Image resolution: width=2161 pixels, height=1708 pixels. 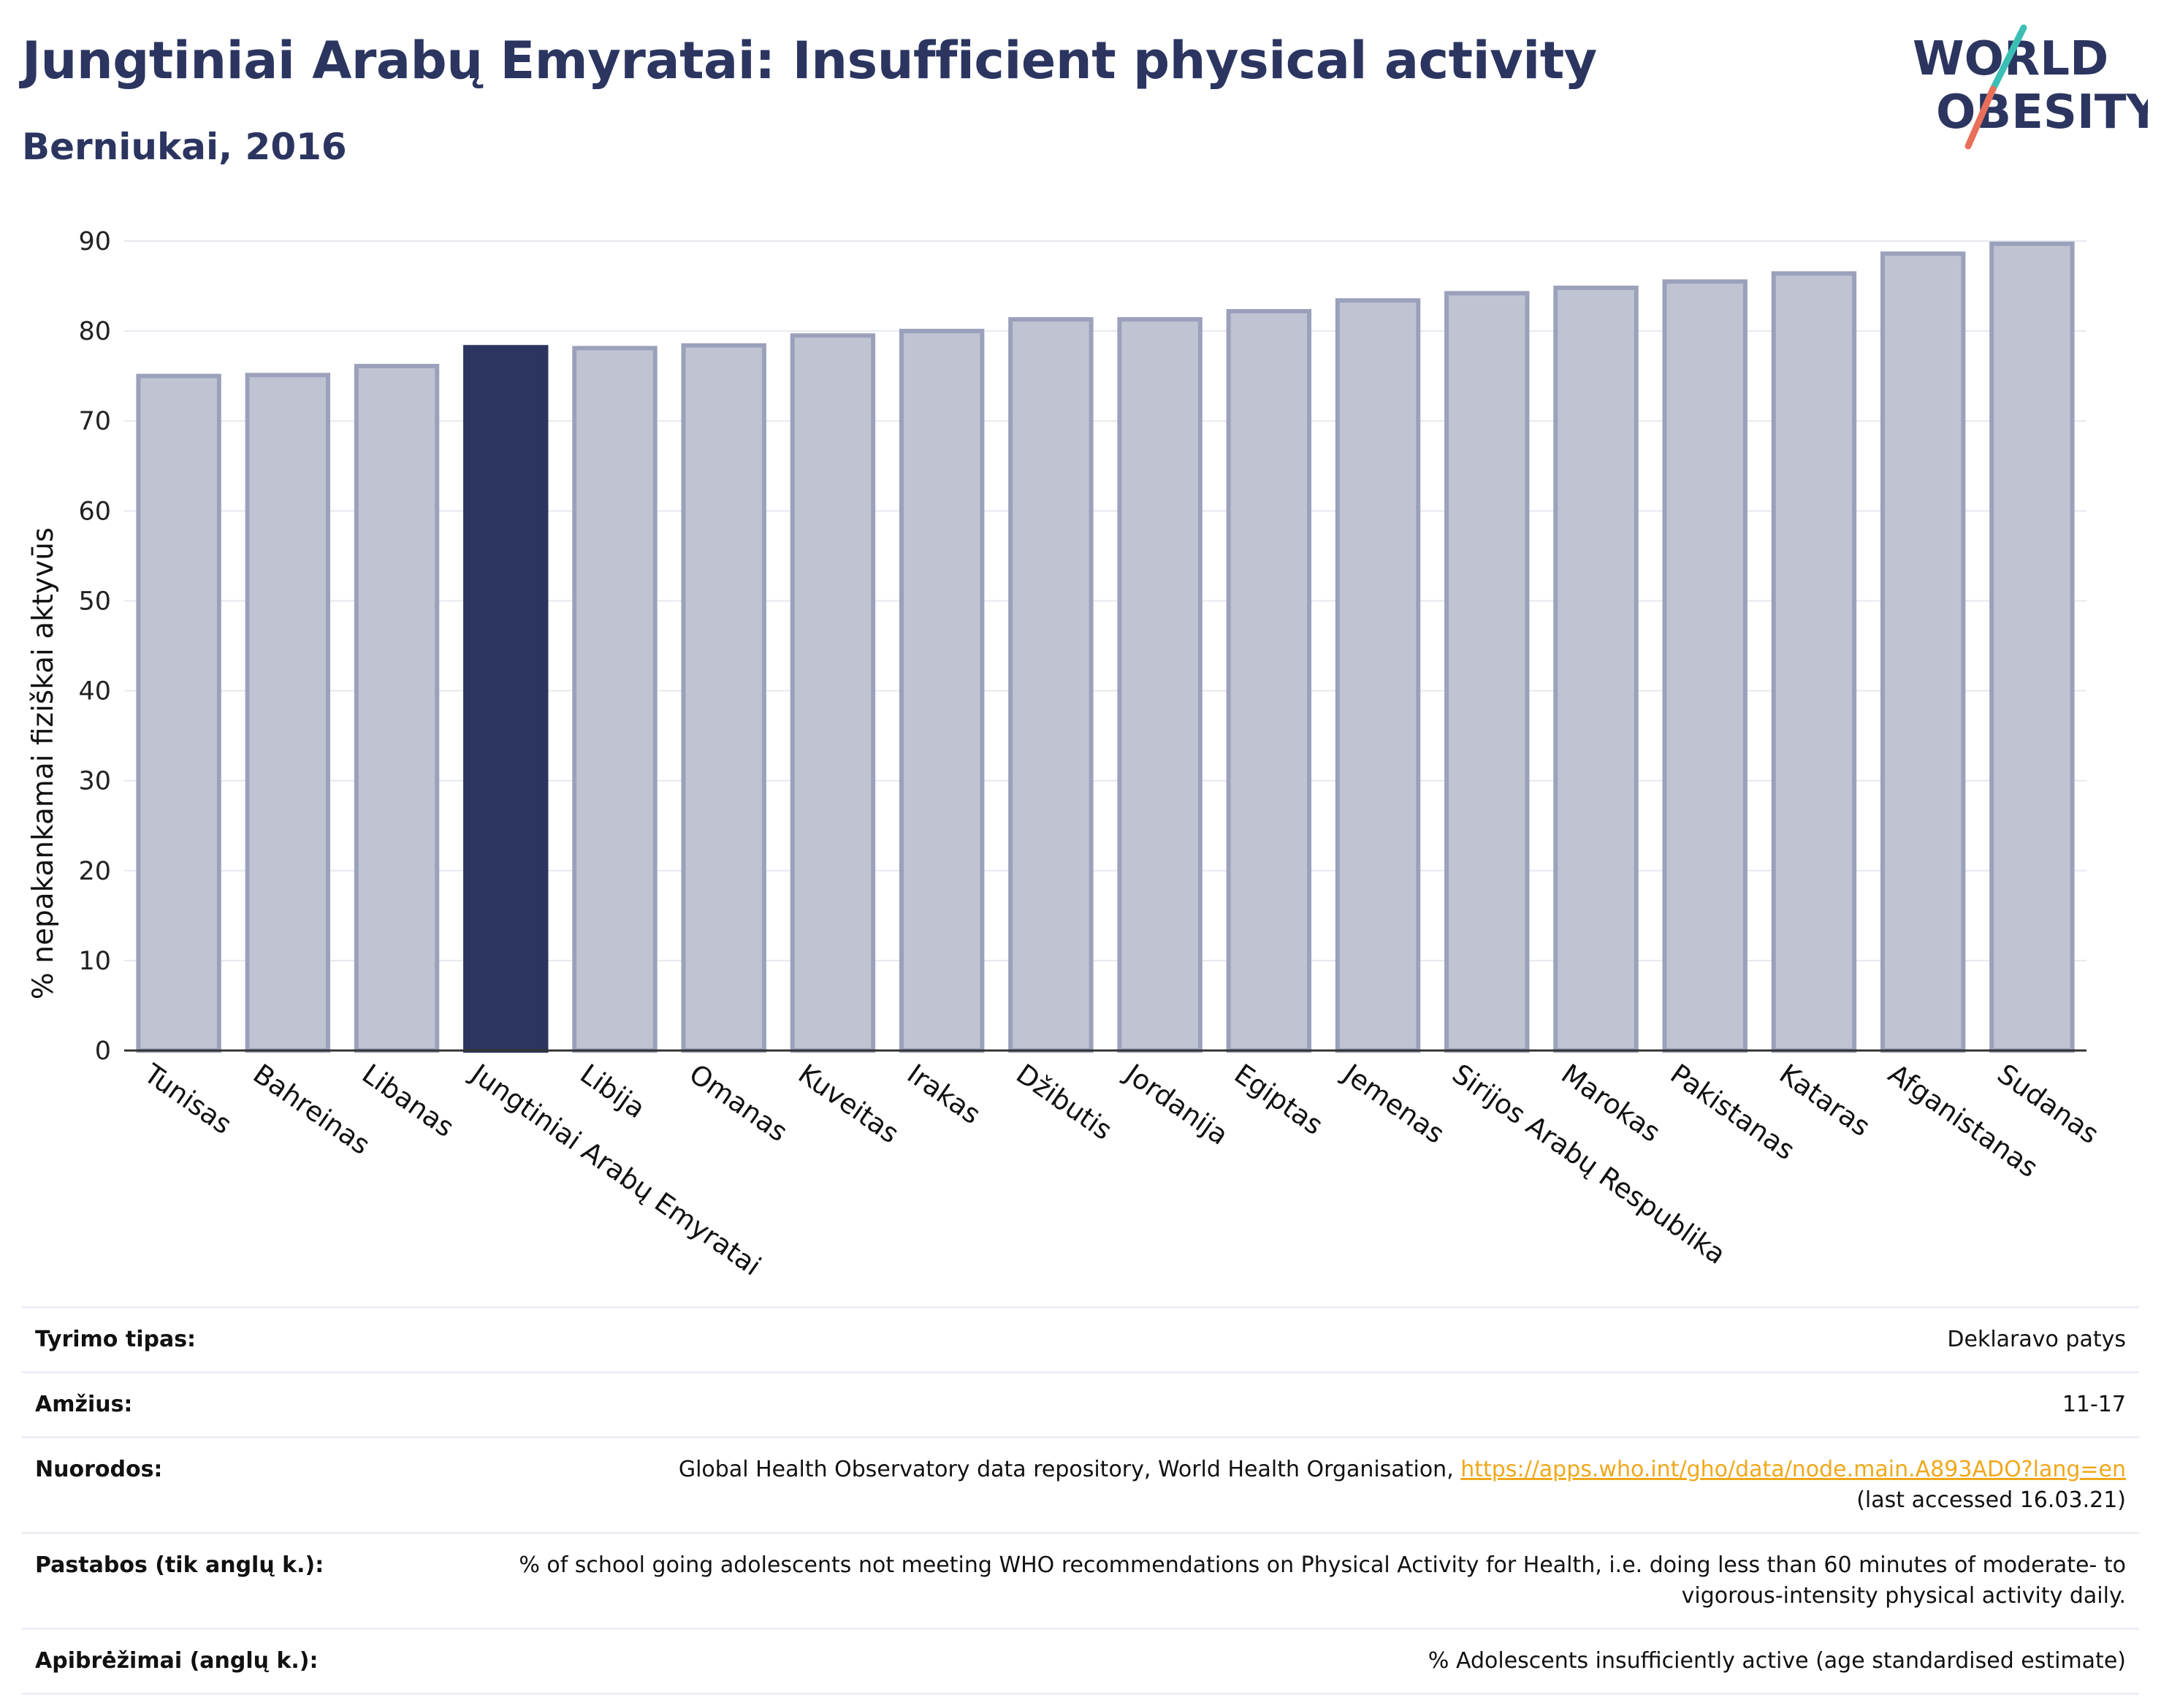 I want to click on x-tick-label: Bahreinas, so click(x=312, y=1109).